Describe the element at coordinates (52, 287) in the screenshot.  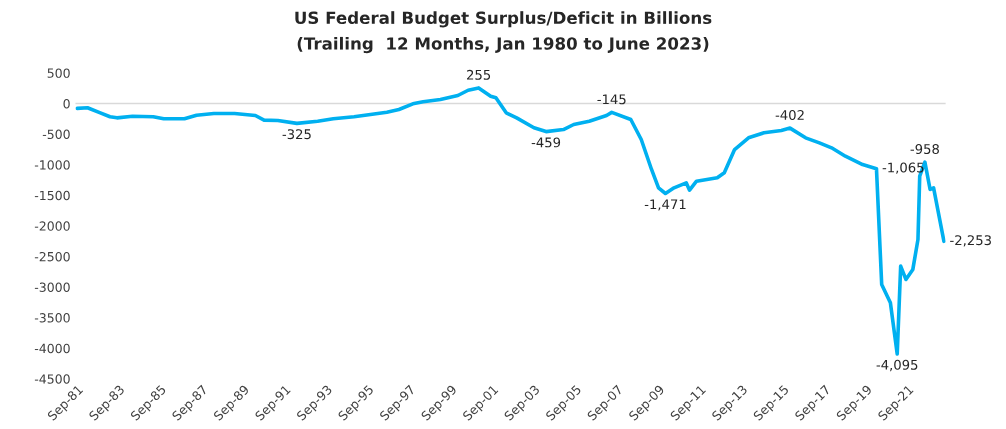
I see `y-tick-label: -3000` at that location.